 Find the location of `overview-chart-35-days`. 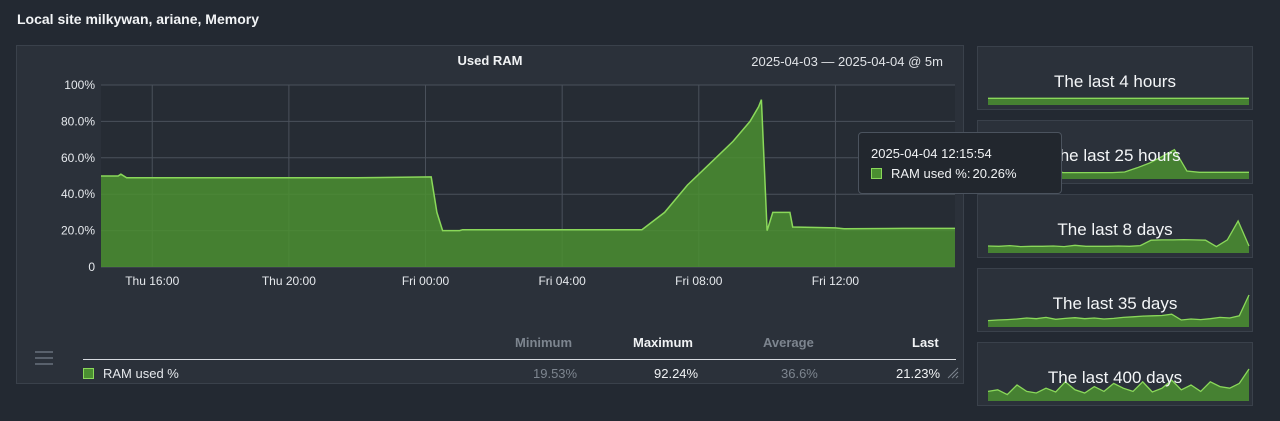

overview-chart-35-days is located at coordinates (1118, 310).